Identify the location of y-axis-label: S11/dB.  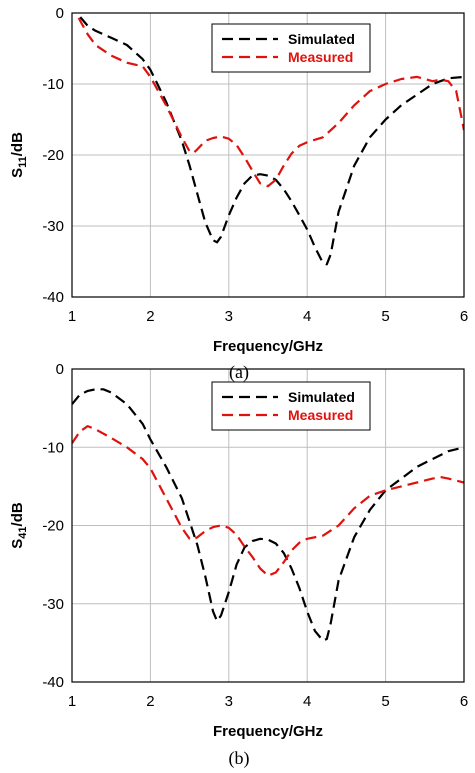
(19, 155).